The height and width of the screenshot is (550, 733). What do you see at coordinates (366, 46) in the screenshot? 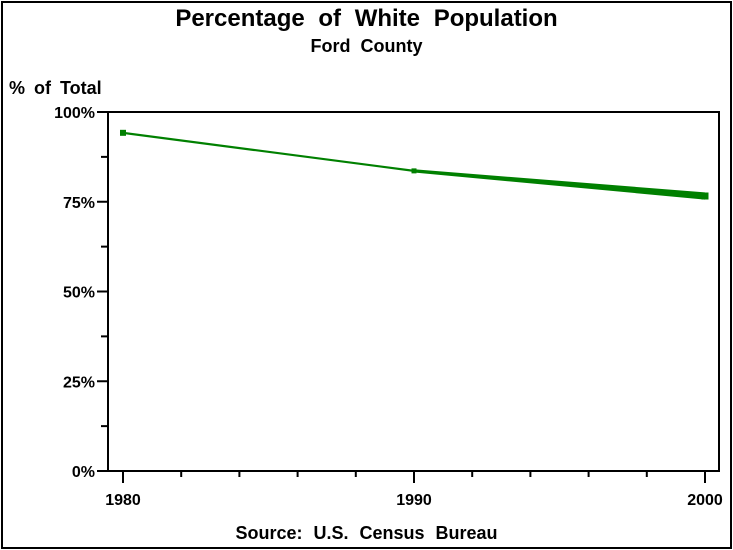
I see `chart-subtitle: Ford County` at bounding box center [366, 46].